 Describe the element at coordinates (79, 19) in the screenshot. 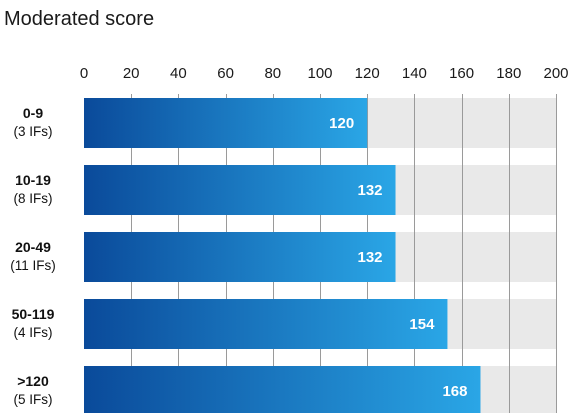

I see `chart-title: Moderated score` at that location.